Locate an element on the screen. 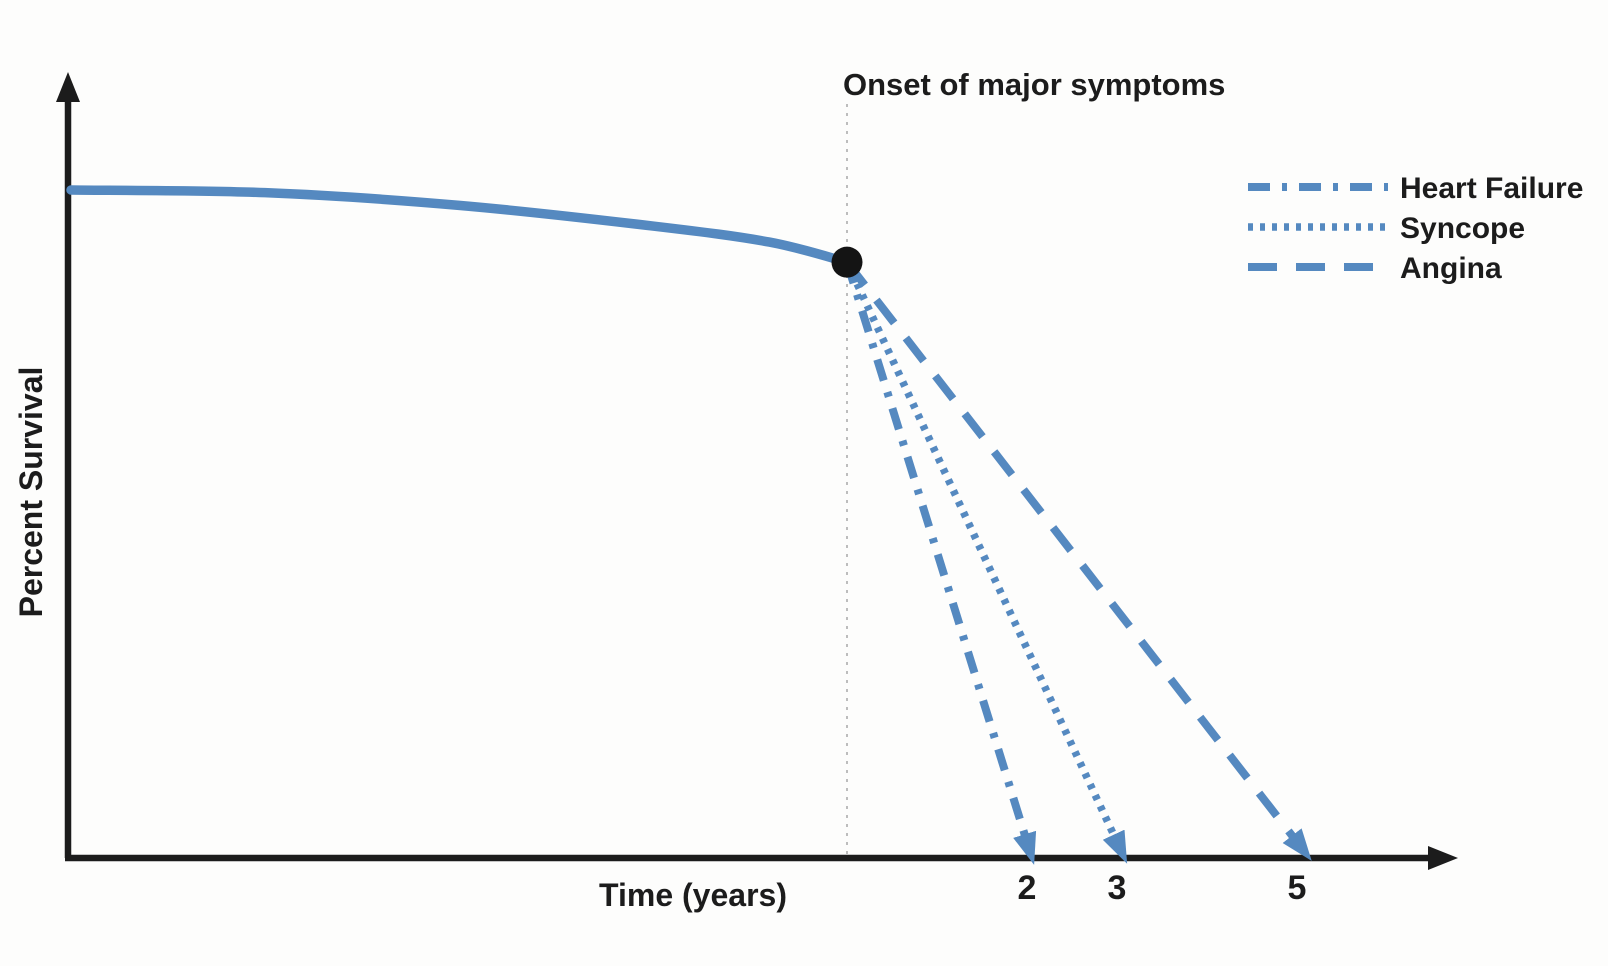 The width and height of the screenshot is (1608, 966). legend-label-angina: Angina is located at coordinates (1451, 268).